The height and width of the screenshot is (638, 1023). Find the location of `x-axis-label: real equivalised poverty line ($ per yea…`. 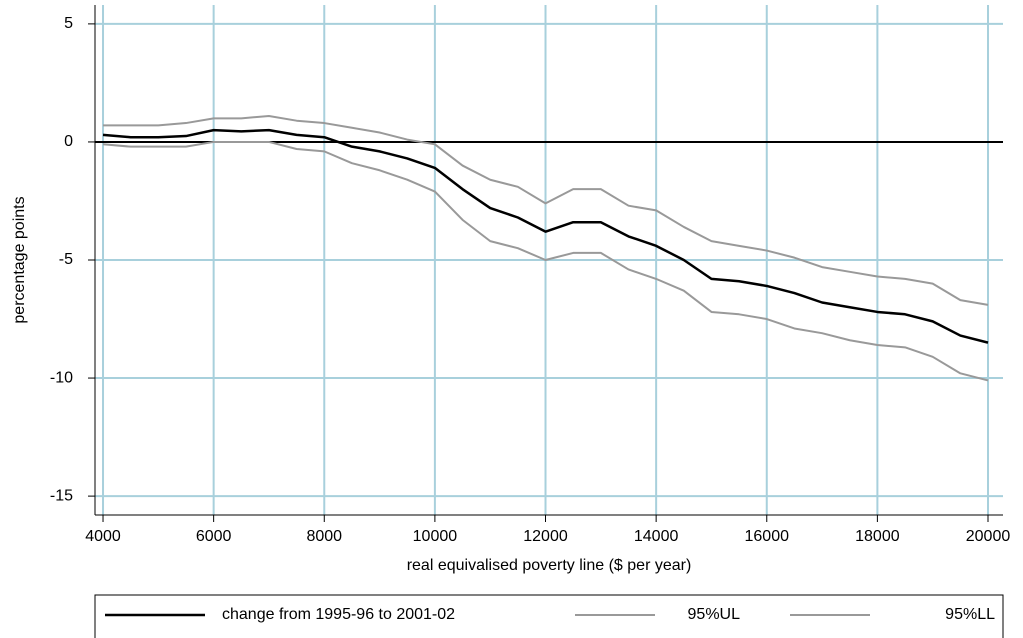

x-axis-label: real equivalised poverty line ($ per yea… is located at coordinates (549, 565).